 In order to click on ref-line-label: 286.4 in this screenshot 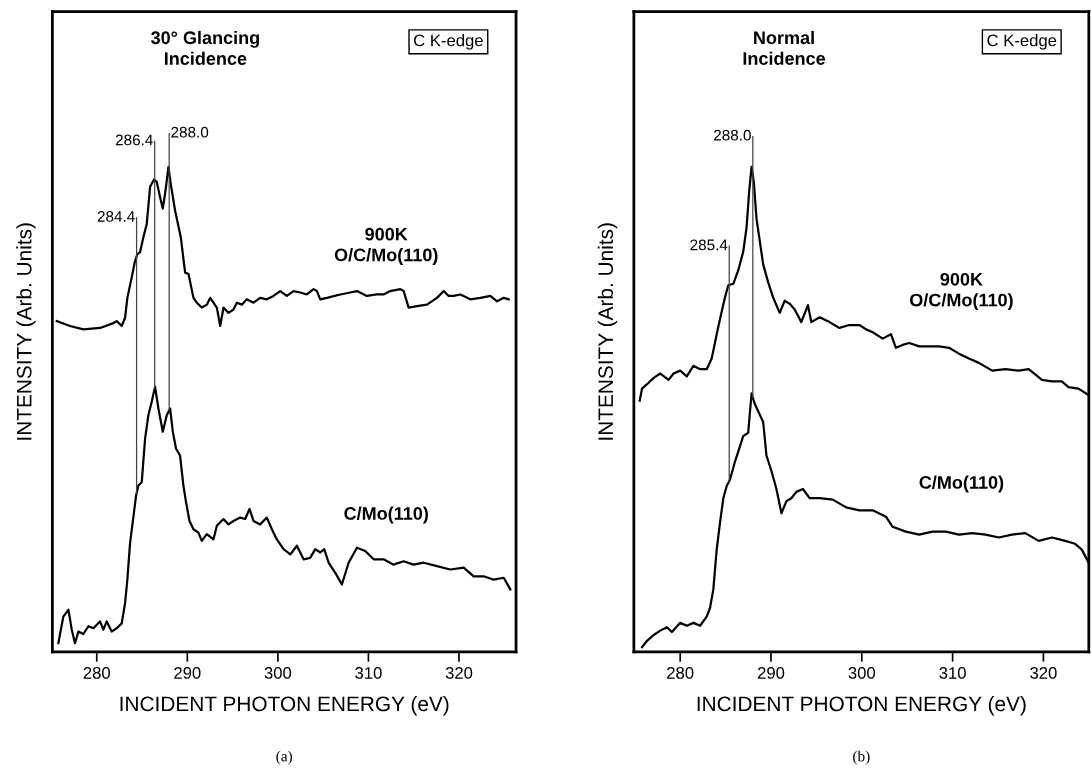, I will do `click(134, 140)`.